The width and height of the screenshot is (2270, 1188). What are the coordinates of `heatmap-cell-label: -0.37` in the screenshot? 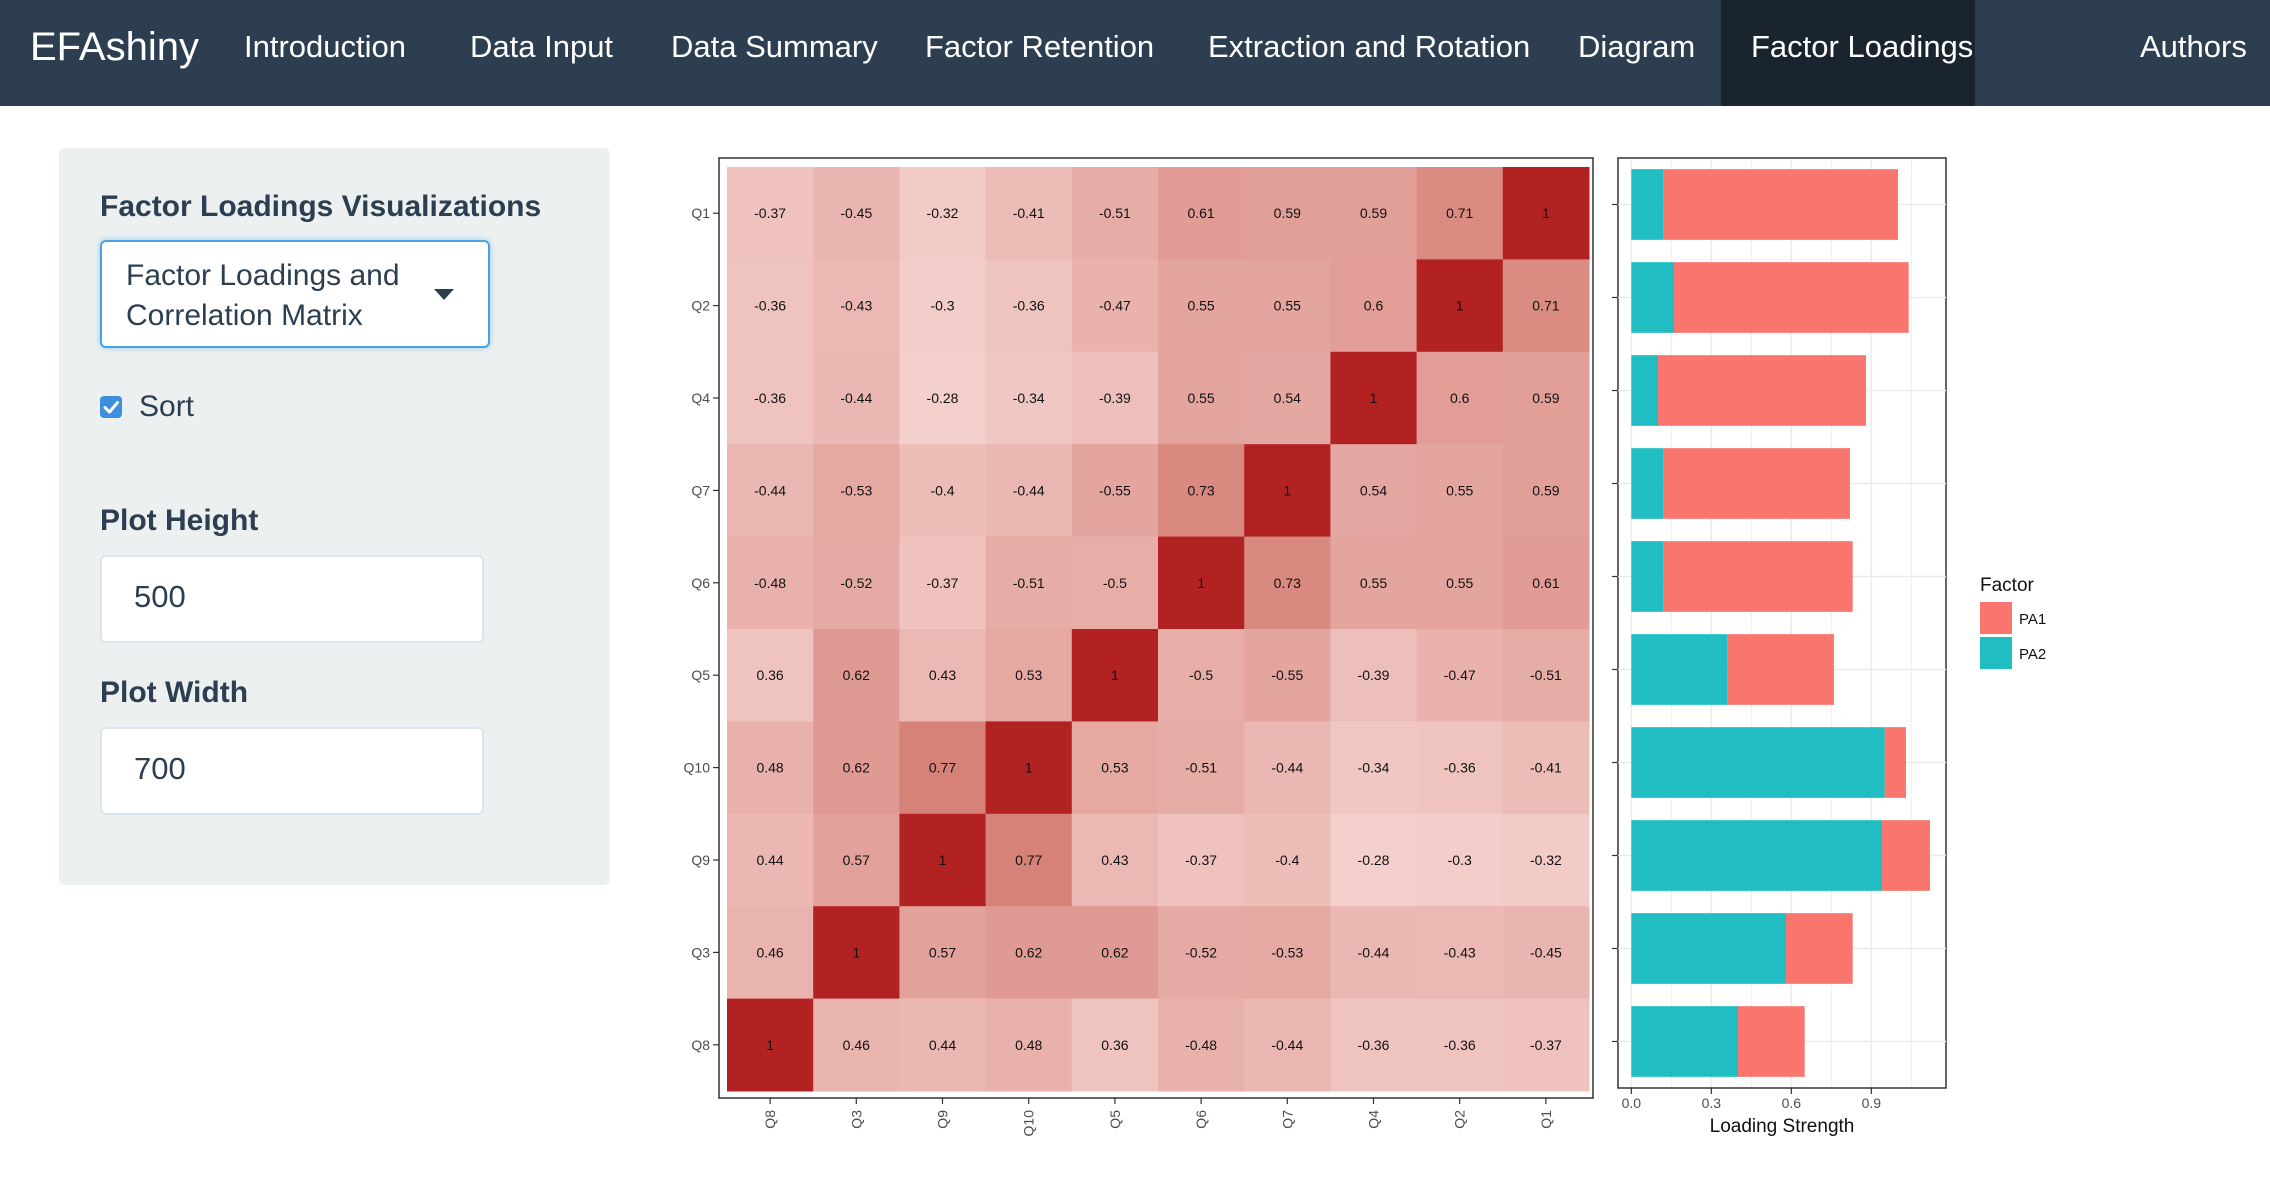 It's located at (770, 213).